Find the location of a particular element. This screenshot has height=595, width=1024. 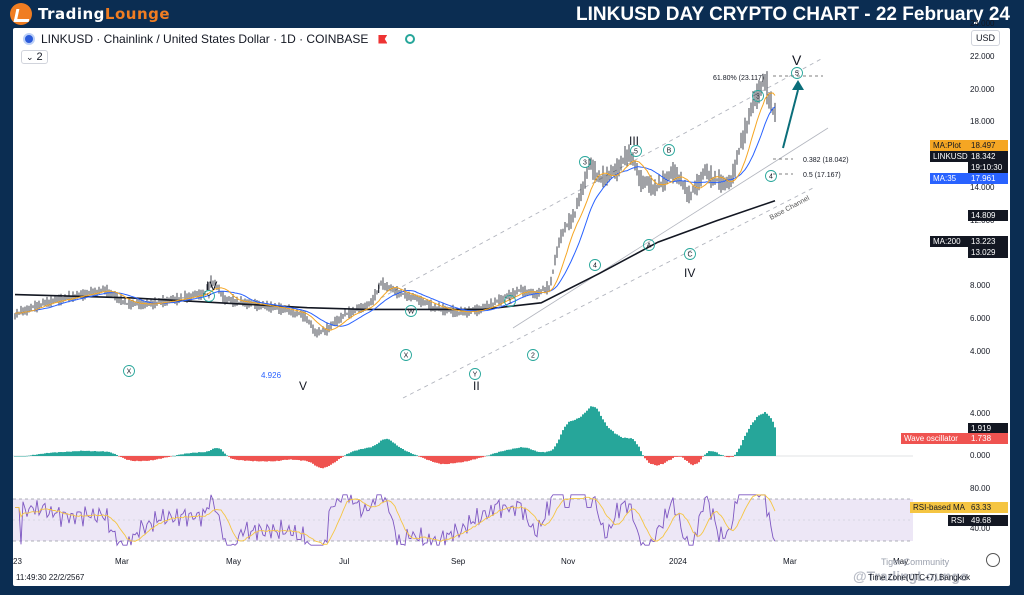

currency-selector: USD is located at coordinates (985, 38).